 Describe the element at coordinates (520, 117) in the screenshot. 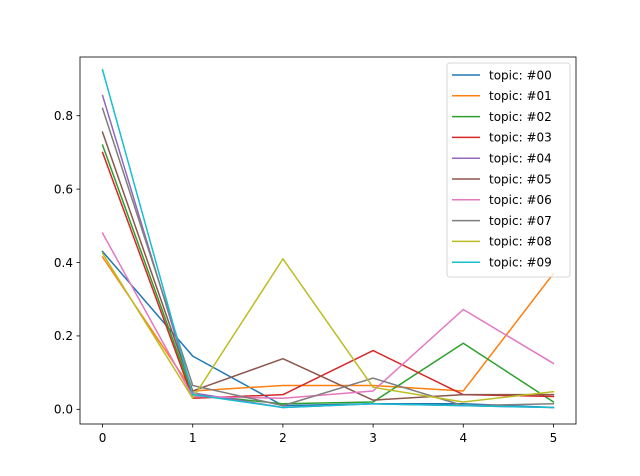

I see `legend-label-2: topic: #02` at that location.